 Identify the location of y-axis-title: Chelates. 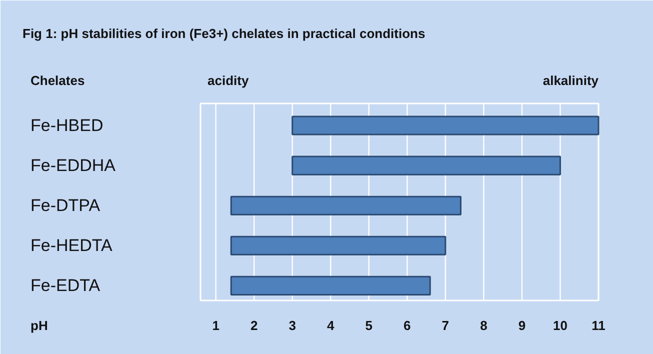
(57, 80).